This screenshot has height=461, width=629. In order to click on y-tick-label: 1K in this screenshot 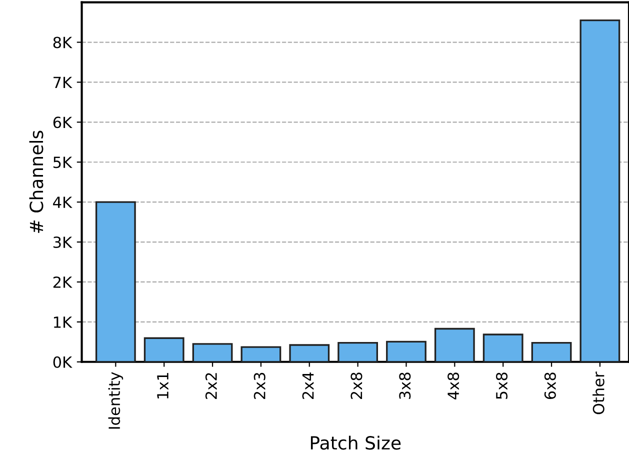, I will do `click(63, 322)`.